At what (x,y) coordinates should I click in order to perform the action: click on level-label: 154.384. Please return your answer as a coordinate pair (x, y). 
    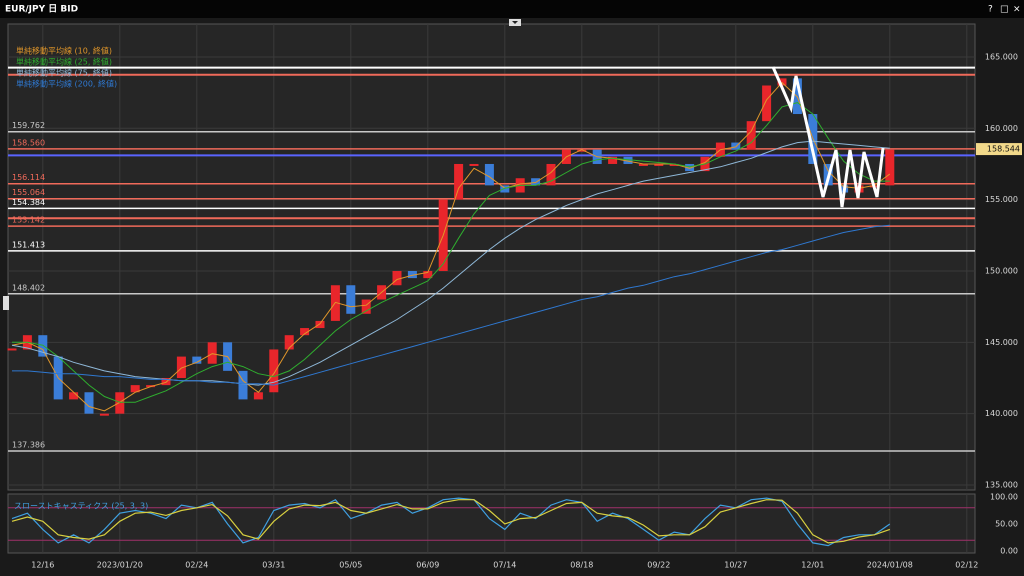
    Looking at the image, I should click on (28, 202).